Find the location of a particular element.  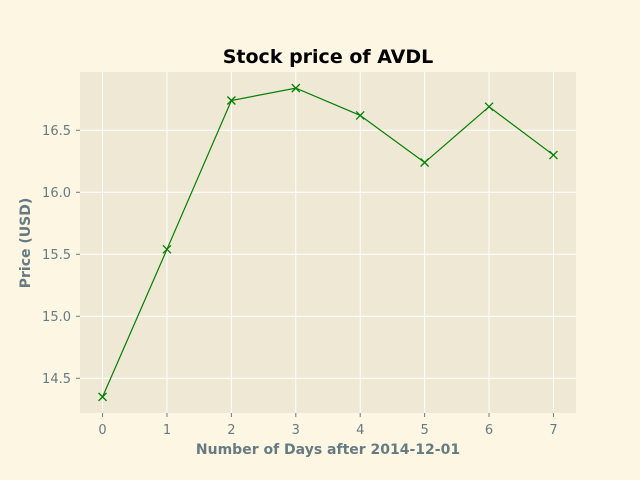

x-tick-label: 7 is located at coordinates (553, 430).